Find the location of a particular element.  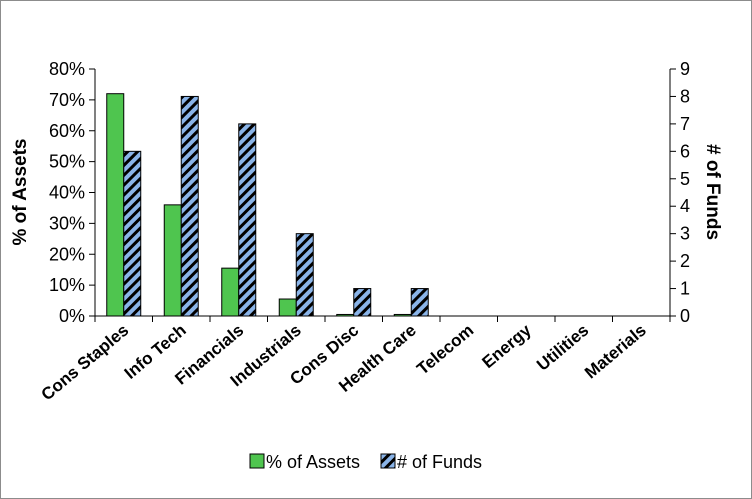

x-category-label: Energy is located at coordinates (506, 346).